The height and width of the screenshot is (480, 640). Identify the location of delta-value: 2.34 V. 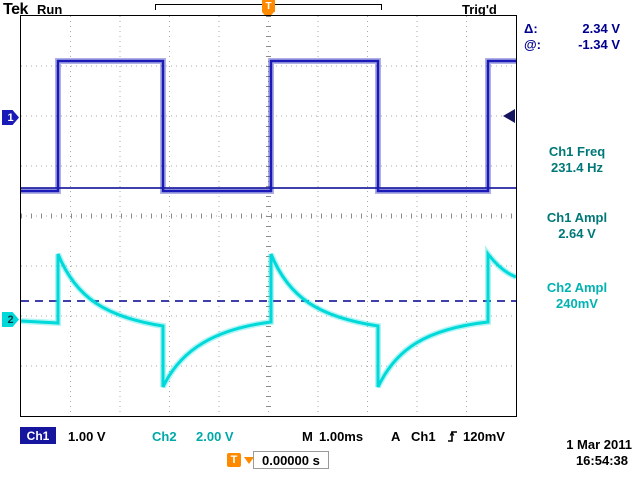
(601, 28).